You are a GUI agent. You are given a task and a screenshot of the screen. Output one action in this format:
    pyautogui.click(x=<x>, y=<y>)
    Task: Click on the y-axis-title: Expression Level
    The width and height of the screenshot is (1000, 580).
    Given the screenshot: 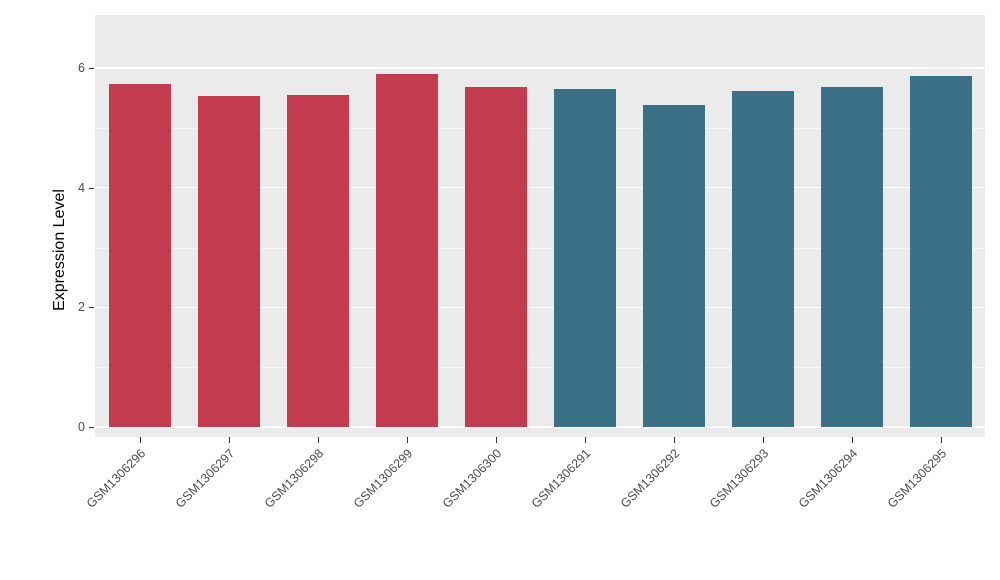 What is the action you would take?
    pyautogui.click(x=59, y=250)
    